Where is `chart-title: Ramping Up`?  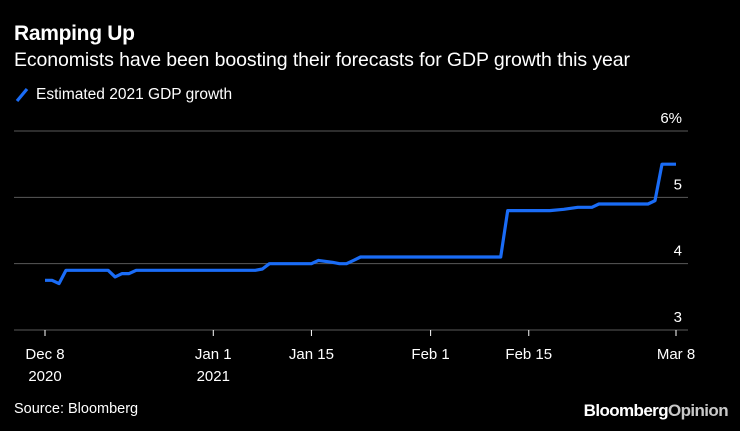
chart-title: Ramping Up is located at coordinates (74, 33).